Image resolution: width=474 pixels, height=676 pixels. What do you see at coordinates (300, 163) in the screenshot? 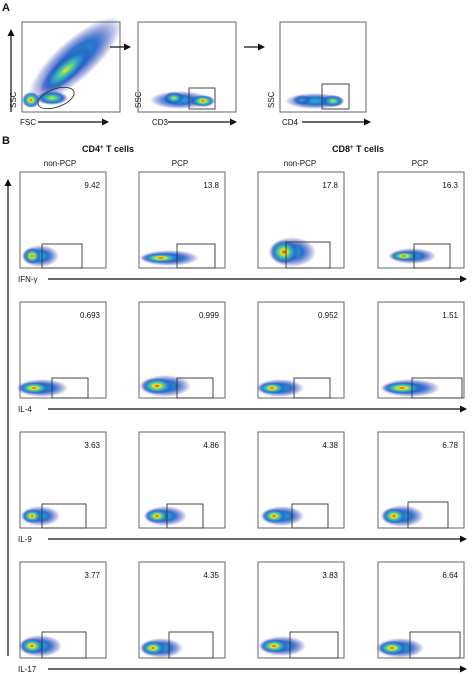
I see `column-label-cd8-non-pcp: non-PCP` at bounding box center [300, 163].